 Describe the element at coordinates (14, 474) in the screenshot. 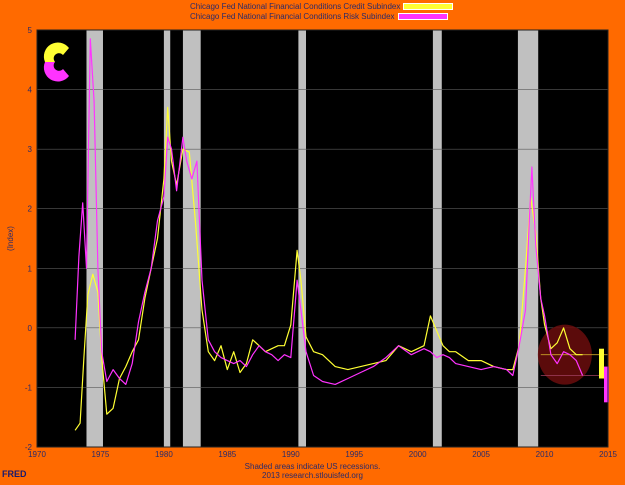

I see `fred-logo: FRED` at that location.